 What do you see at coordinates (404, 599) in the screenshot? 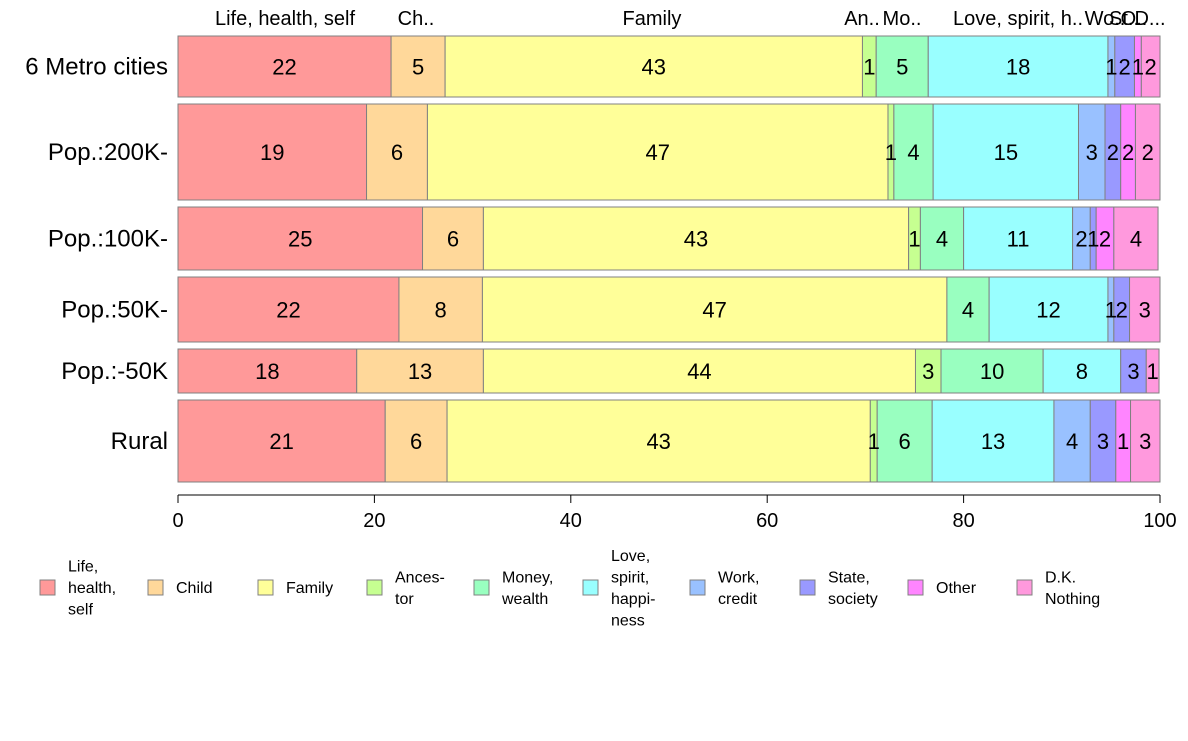
I see `legend-label-line: tor` at bounding box center [404, 599].